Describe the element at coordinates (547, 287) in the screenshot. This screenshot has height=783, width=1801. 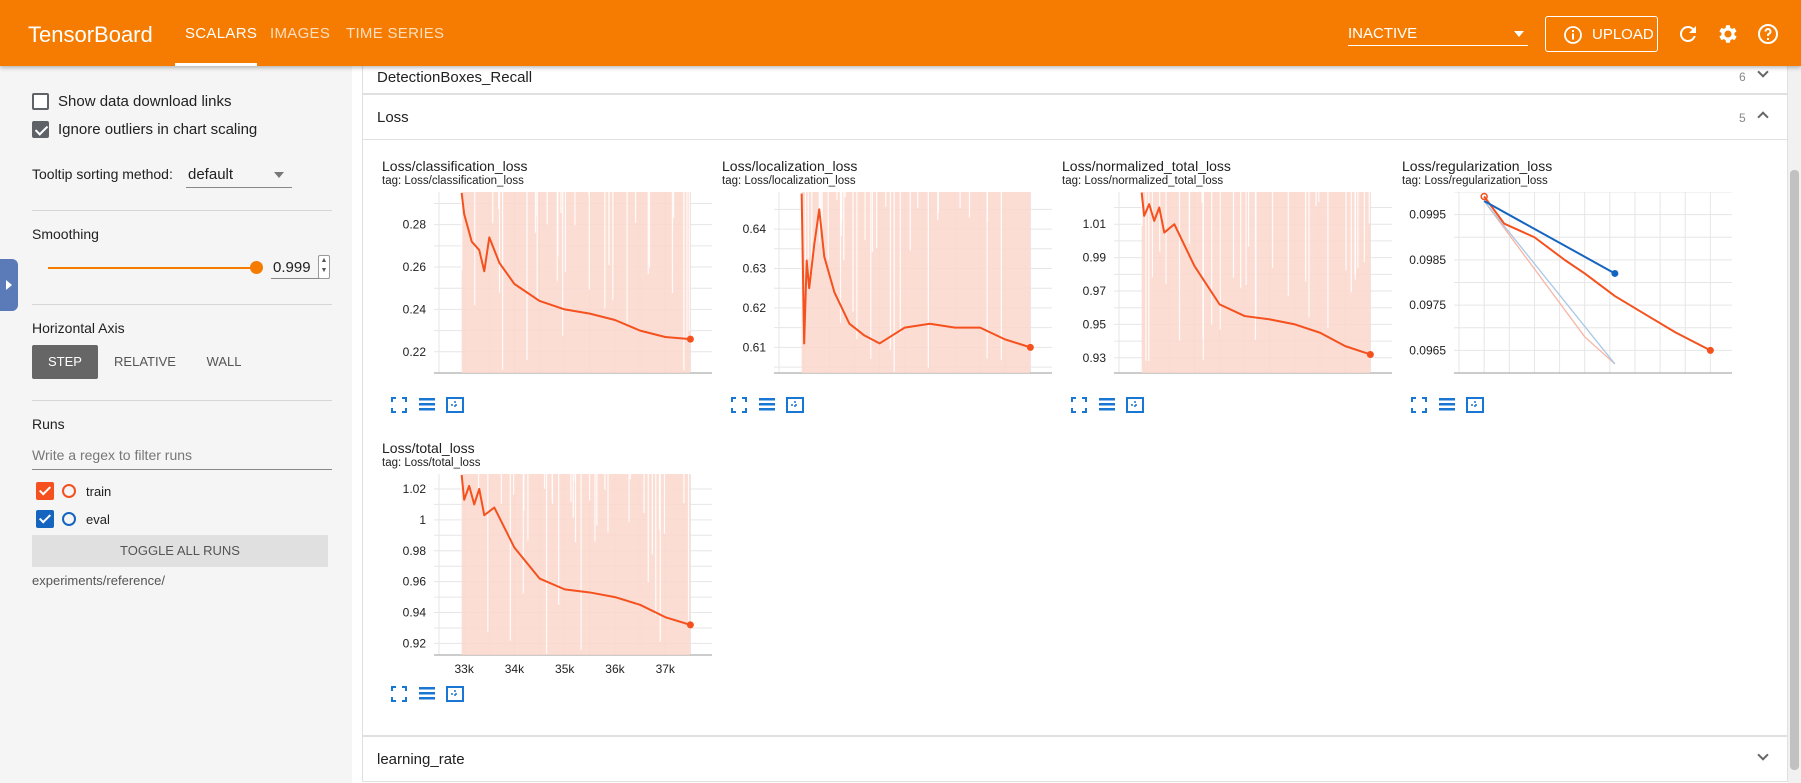
I see `chart-plot: 0.22 0.24 0.26 0.28` at that location.